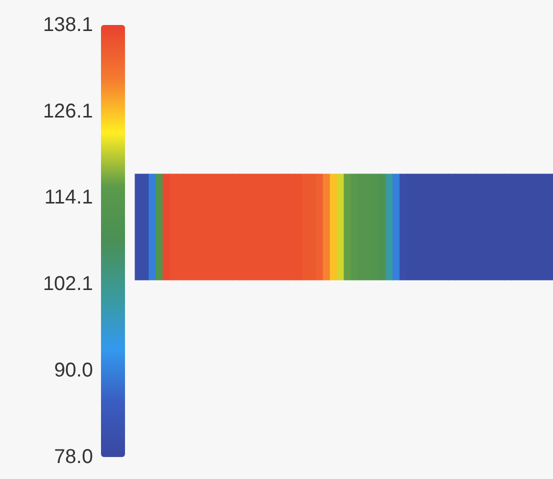 This screenshot has width=553, height=479. What do you see at coordinates (73, 371) in the screenshot?
I see `color-bar-label: 90.0` at bounding box center [73, 371].